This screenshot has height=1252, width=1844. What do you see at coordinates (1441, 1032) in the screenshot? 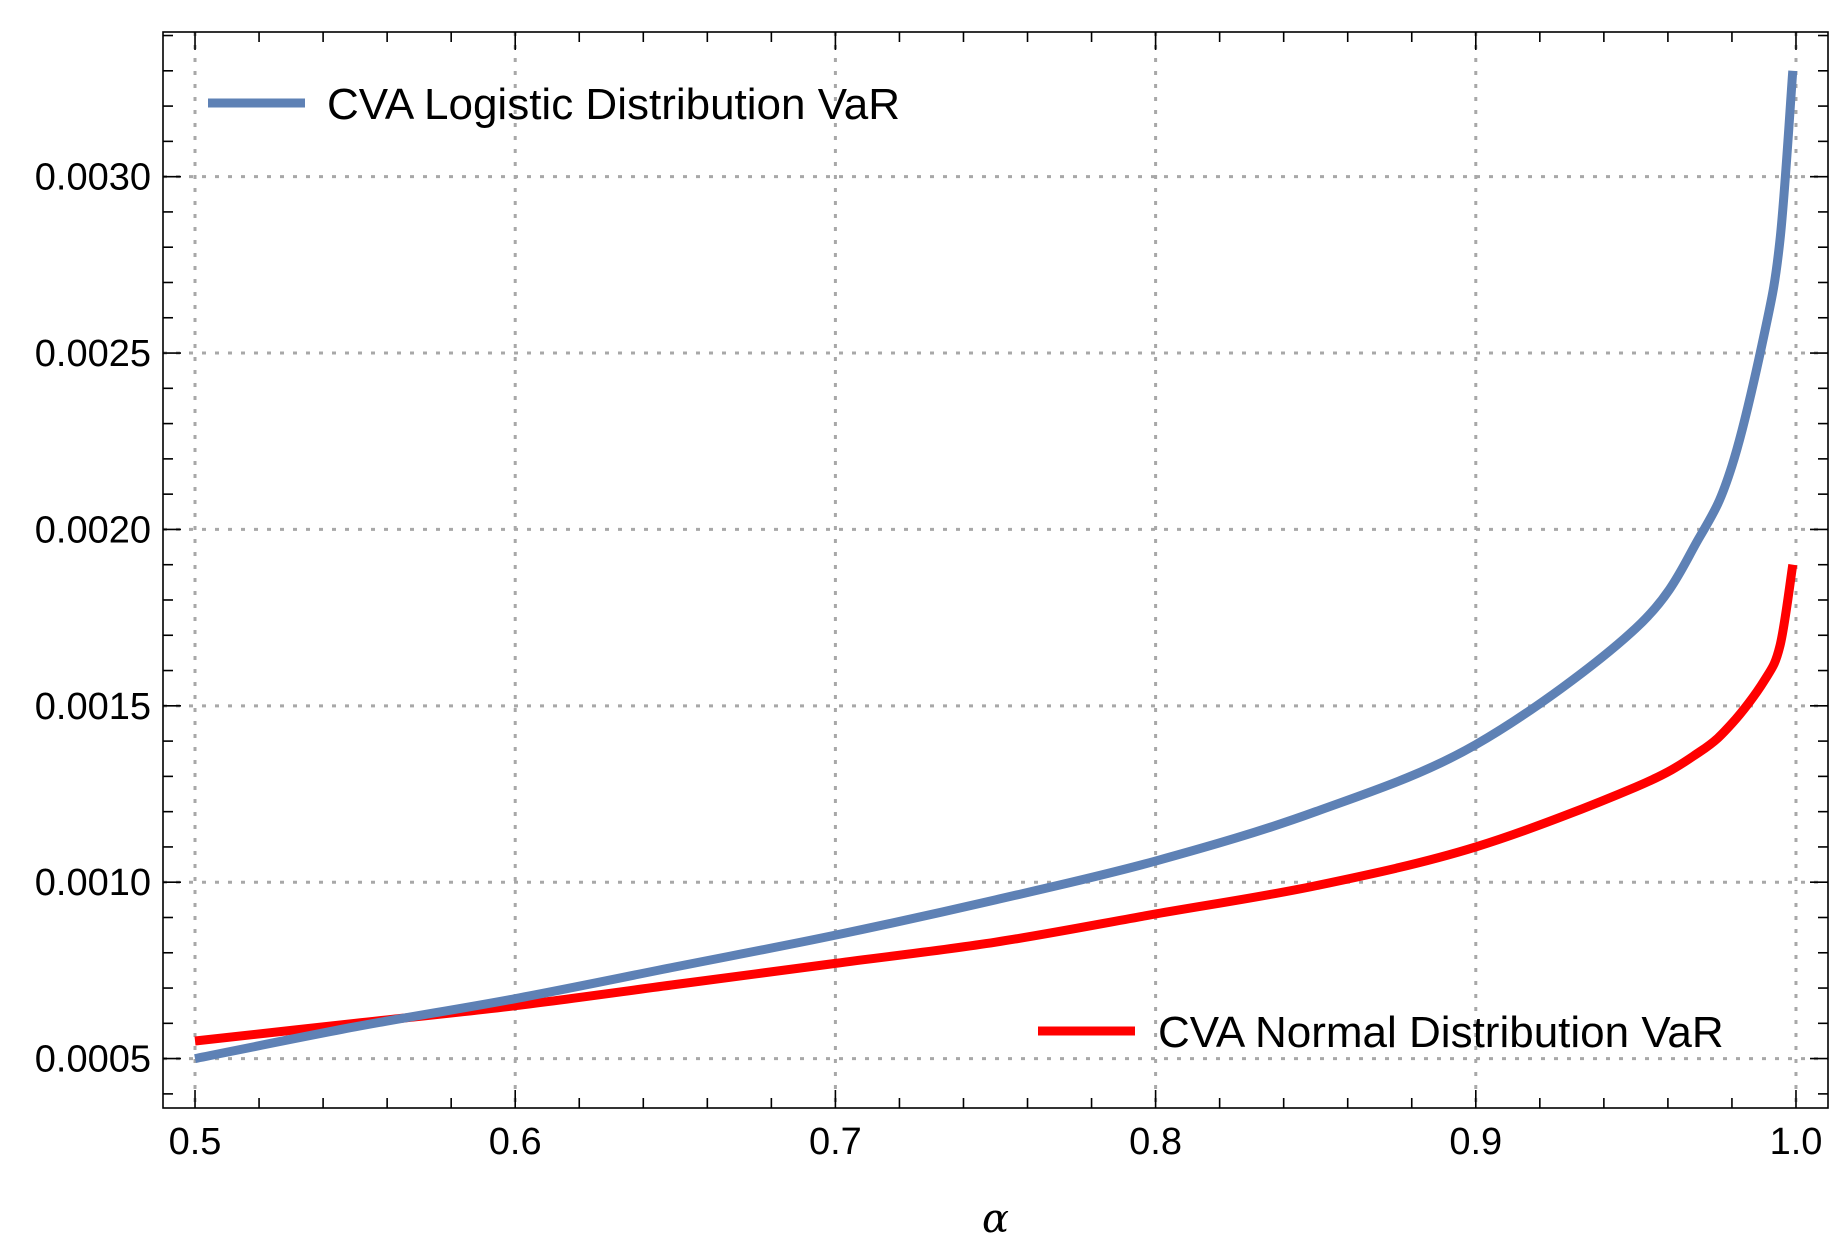
I see `legend-label-normal: CVA Normal Distribution VaR` at bounding box center [1441, 1032].